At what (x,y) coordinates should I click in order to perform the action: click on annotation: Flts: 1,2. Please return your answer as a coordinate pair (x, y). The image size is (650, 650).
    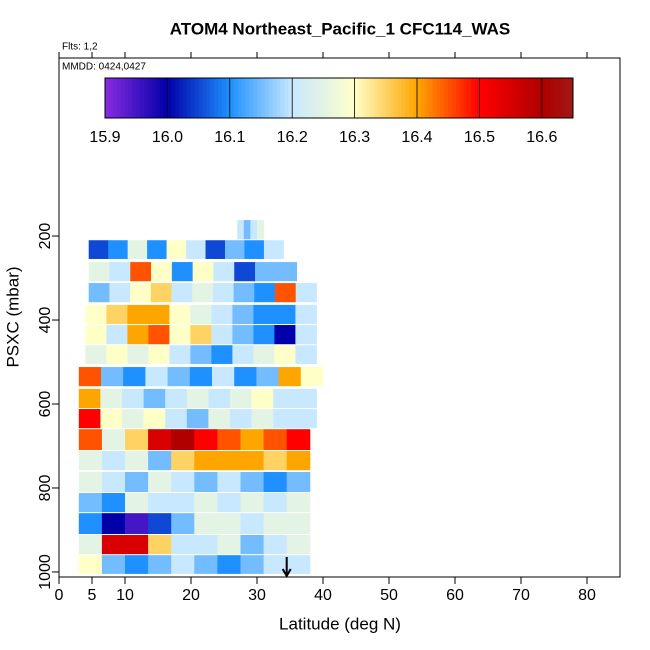
    Looking at the image, I should click on (80, 47).